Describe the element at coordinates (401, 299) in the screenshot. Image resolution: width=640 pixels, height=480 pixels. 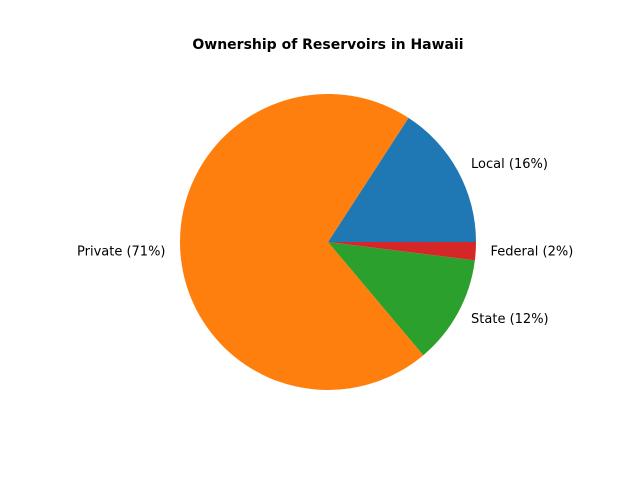
I see `pie-slice-state` at that location.